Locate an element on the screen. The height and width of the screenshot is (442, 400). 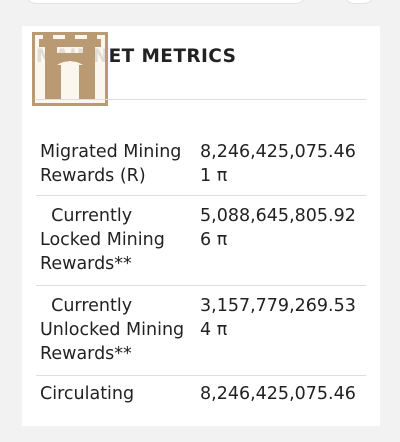
metric-label: Circulating is located at coordinates (87, 394).